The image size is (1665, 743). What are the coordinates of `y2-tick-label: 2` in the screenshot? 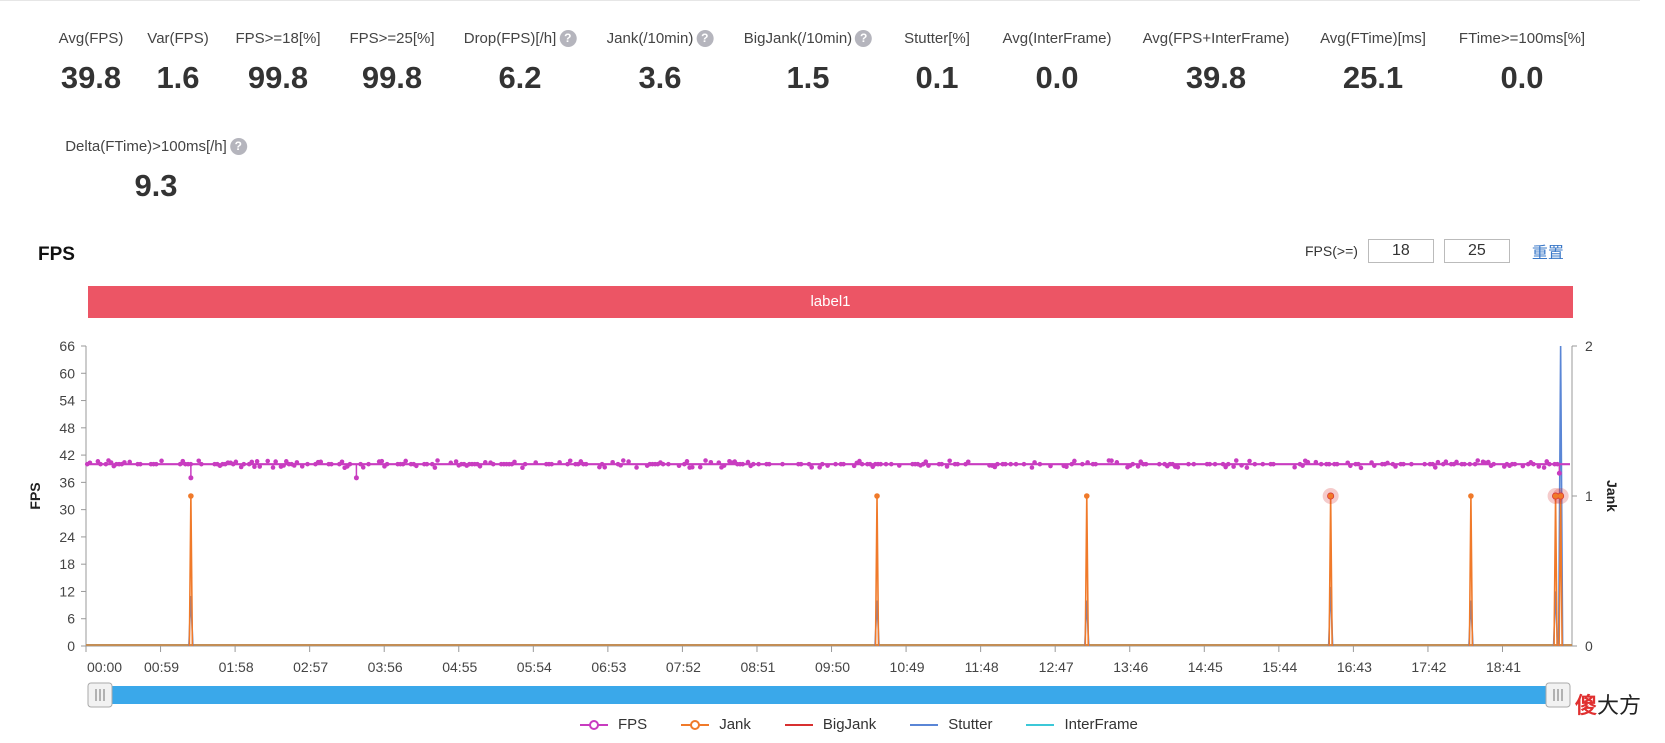 It's located at (1589, 346).